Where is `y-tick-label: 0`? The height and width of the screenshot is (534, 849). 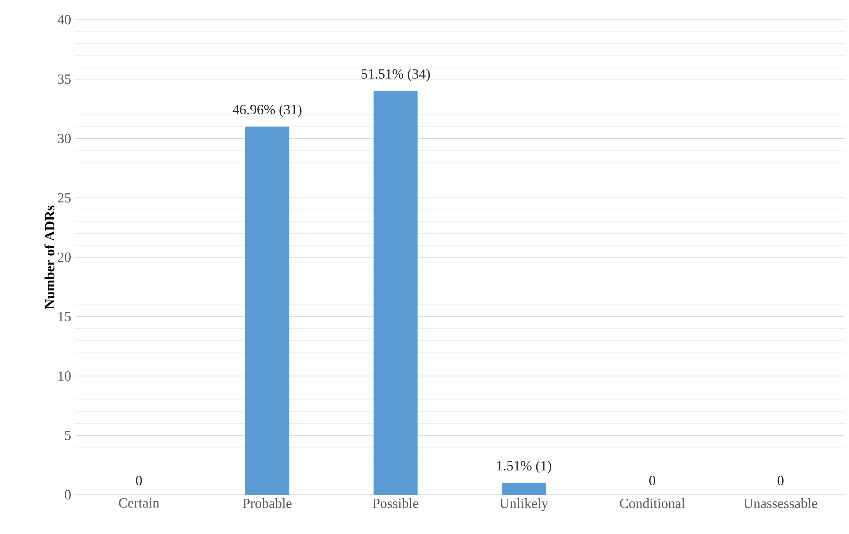 y-tick-label: 0 is located at coordinates (68, 495).